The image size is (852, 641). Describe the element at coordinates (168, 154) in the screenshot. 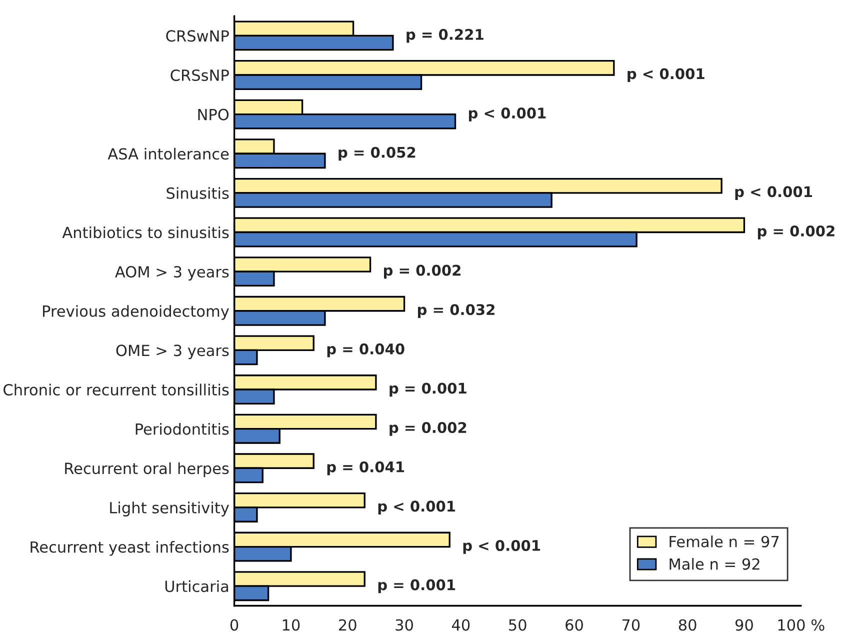

I see `y-tick-label: ASA intolerance` at that location.